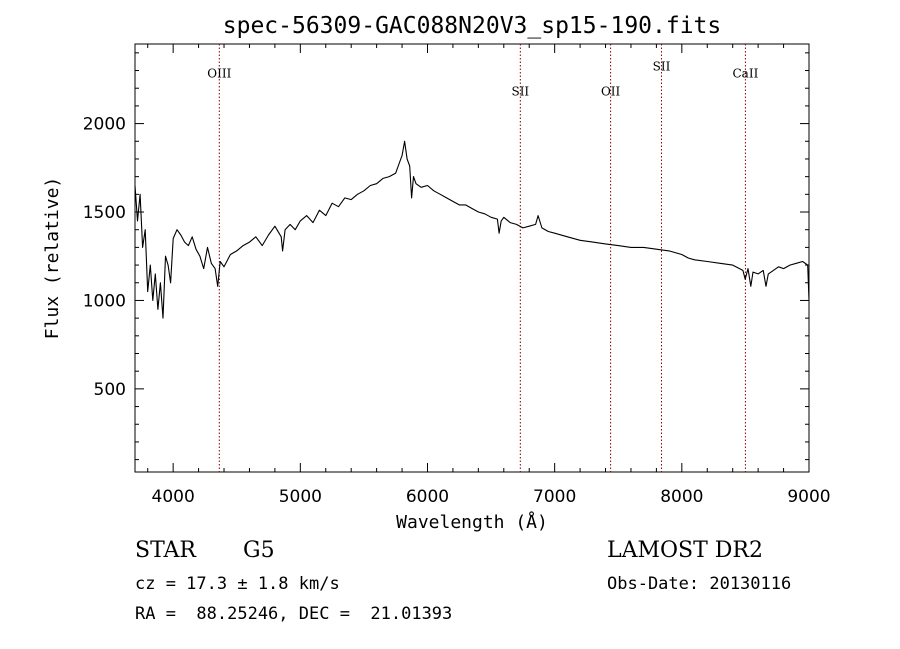  Describe the element at coordinates (554, 497) in the screenshot. I see `x-tick-label: 7000` at that location.